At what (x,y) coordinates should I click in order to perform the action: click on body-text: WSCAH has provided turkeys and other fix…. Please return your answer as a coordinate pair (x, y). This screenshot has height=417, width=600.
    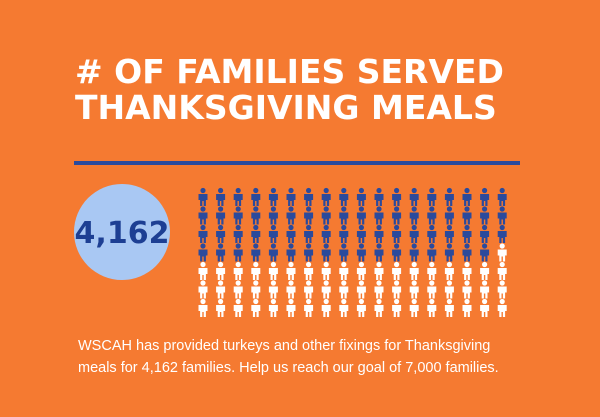
    Looking at the image, I should click on (284, 346).